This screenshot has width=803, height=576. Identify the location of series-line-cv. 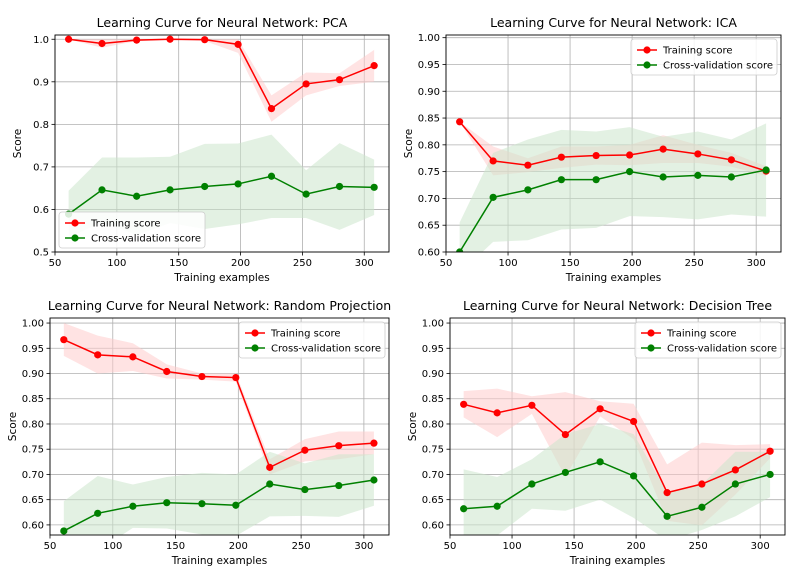
(613, 210).